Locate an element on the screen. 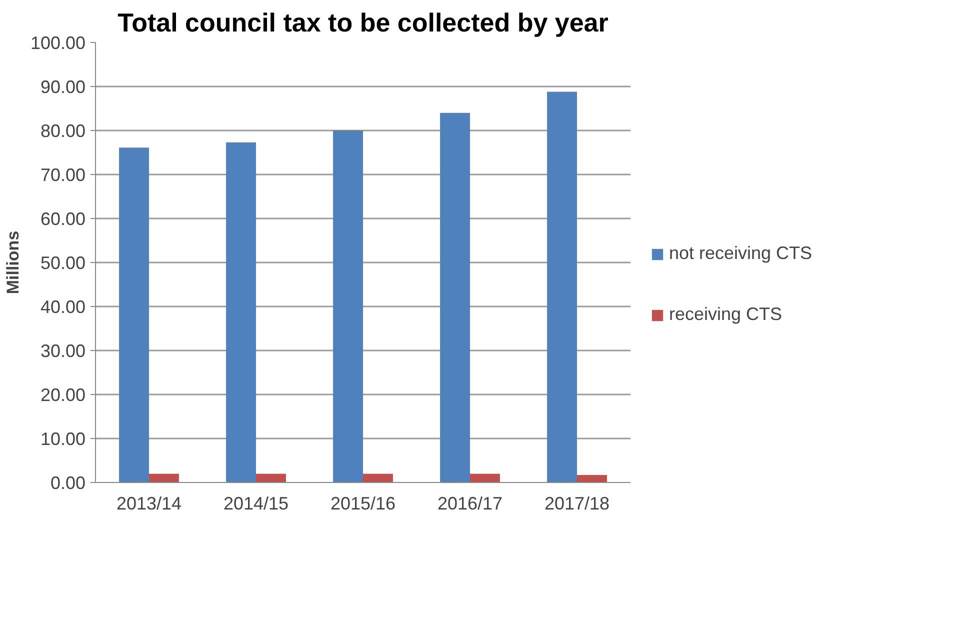 The height and width of the screenshot is (621, 957). y-tick-label: 0.00 is located at coordinates (68, 483).